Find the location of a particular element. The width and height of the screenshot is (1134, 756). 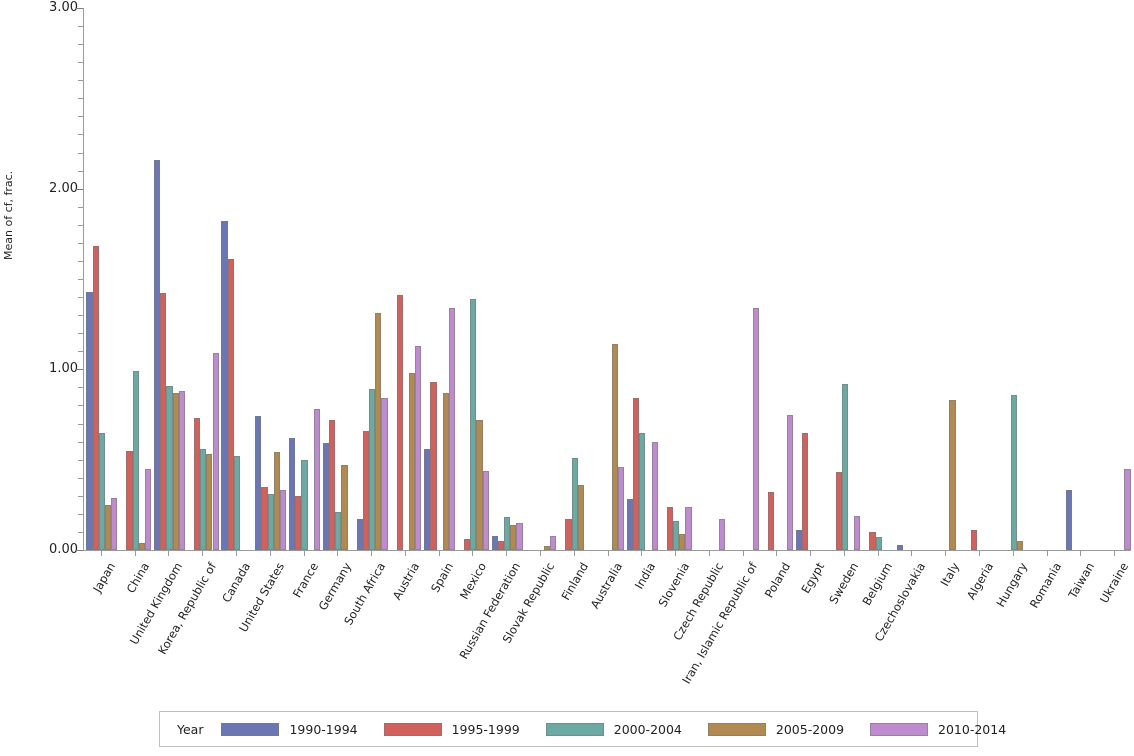

y-axis-tick-label: 3.00 is located at coordinates (63, 7).